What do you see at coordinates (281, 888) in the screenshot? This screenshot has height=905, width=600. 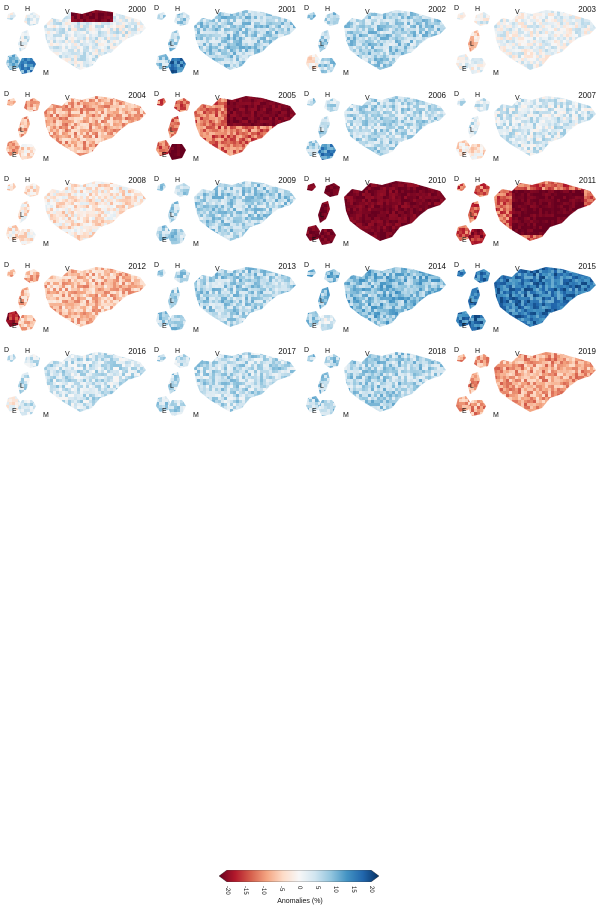 I see `colorbar-tick-label: -5` at bounding box center [281, 888].